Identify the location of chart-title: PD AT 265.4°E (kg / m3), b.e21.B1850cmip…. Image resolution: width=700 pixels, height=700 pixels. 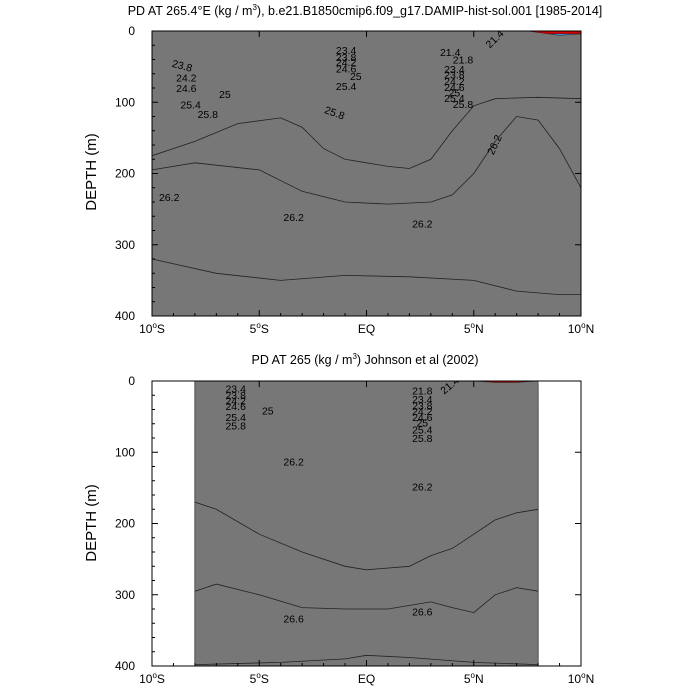
(365, 10).